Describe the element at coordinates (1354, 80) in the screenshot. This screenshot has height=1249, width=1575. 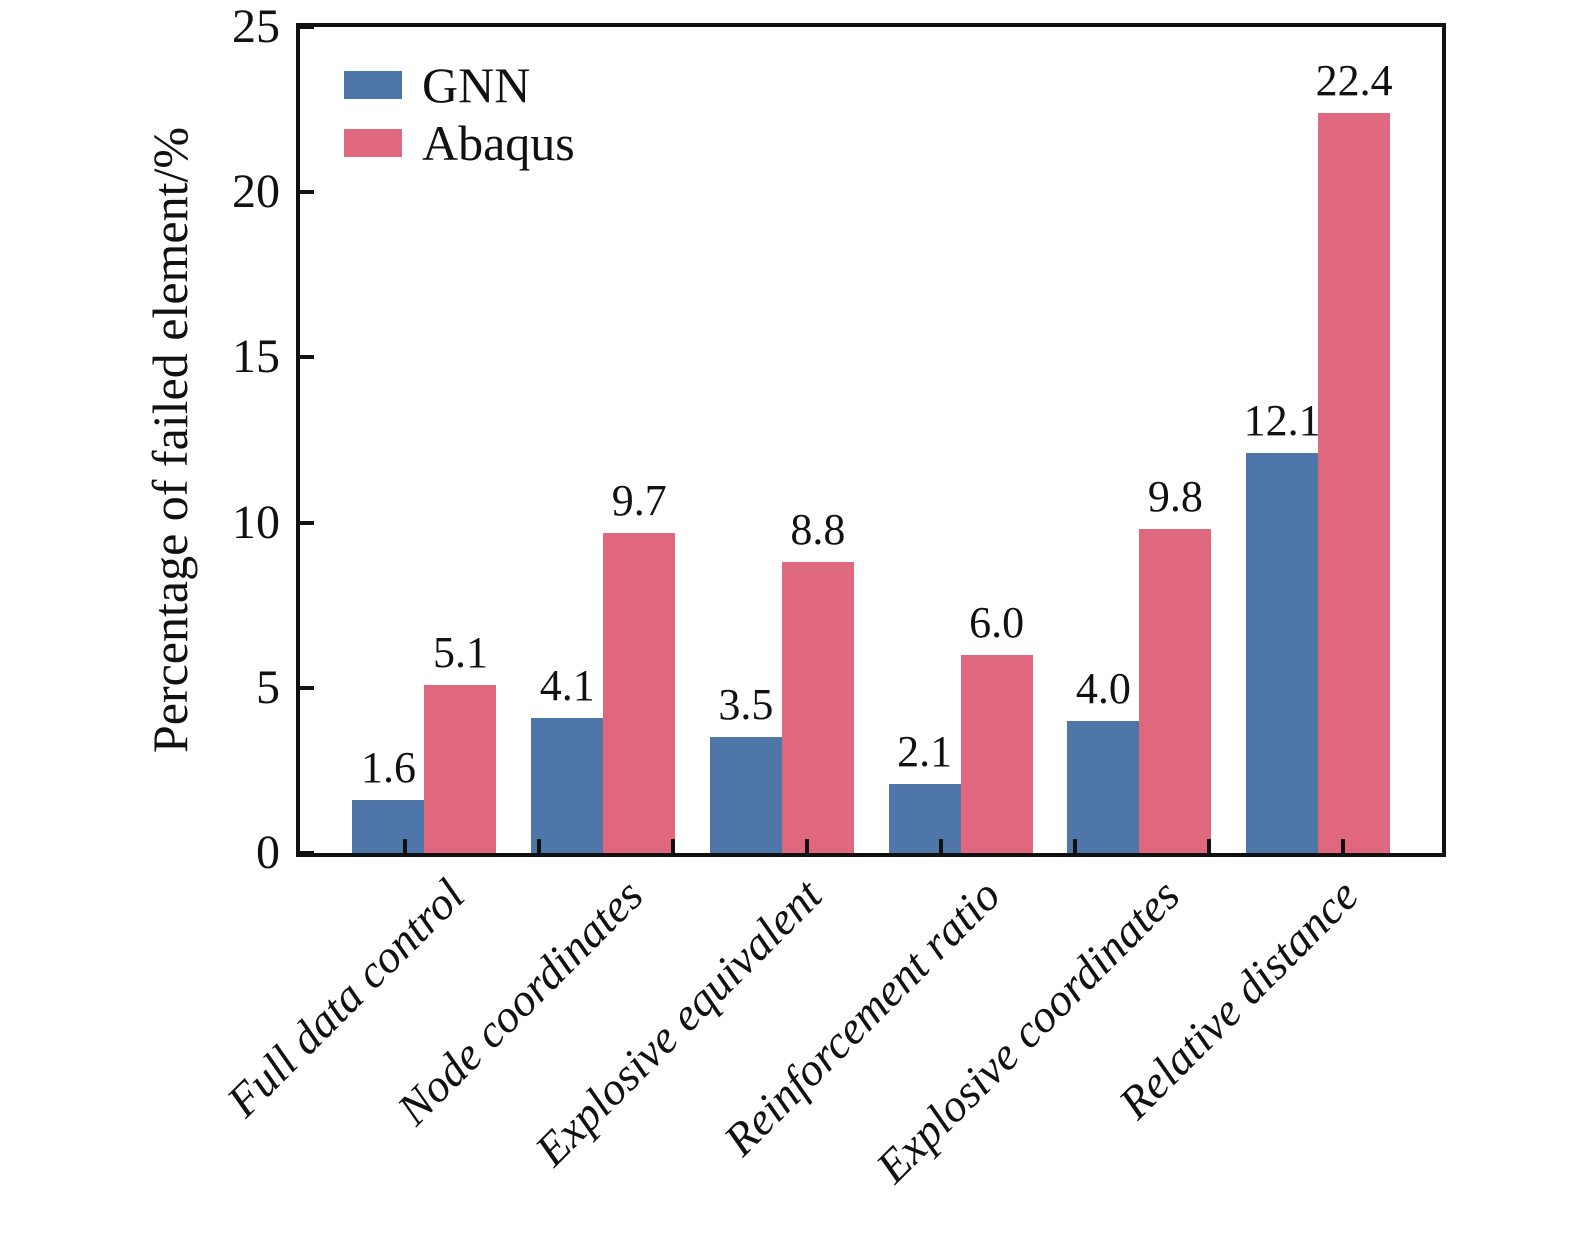
I see `bar-value-abaqus-relative-distance: 22.4` at that location.